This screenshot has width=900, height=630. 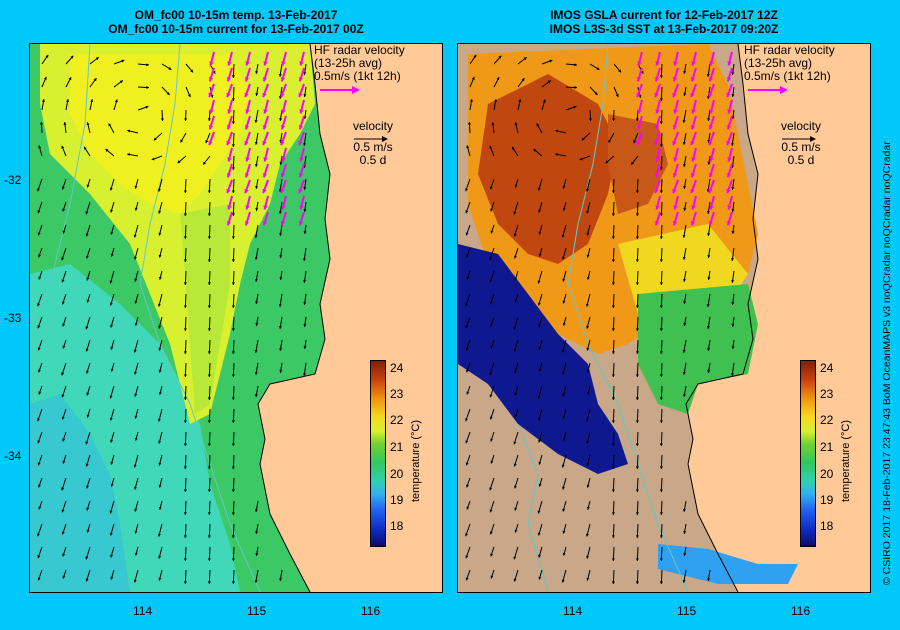 What do you see at coordinates (573, 611) in the screenshot?
I see `right-x-tick-114: 114` at bounding box center [573, 611].